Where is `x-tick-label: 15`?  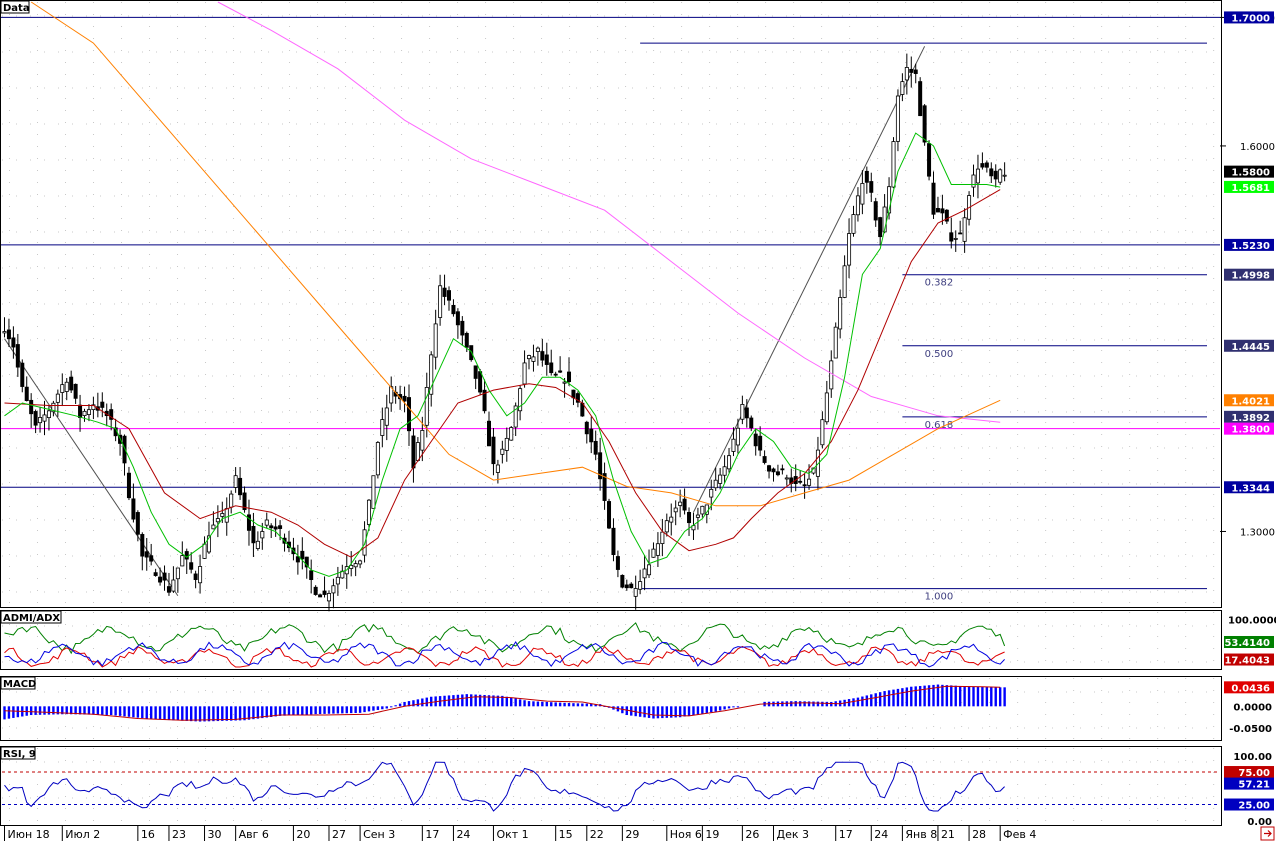 x-tick-label: 15 is located at coordinates (566, 834).